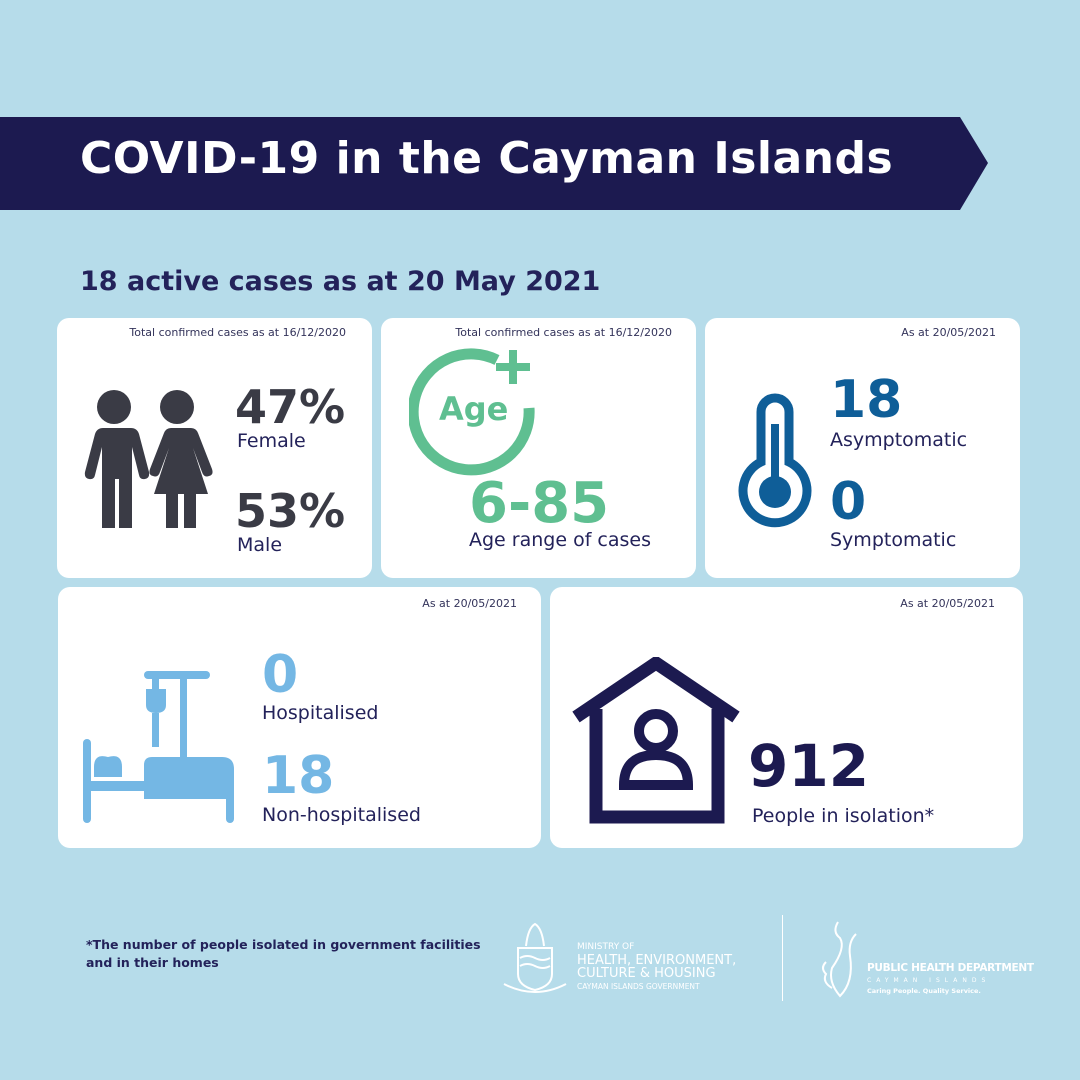  I want to click on symptoms-note: As at 20/05/2021, so click(948, 332).